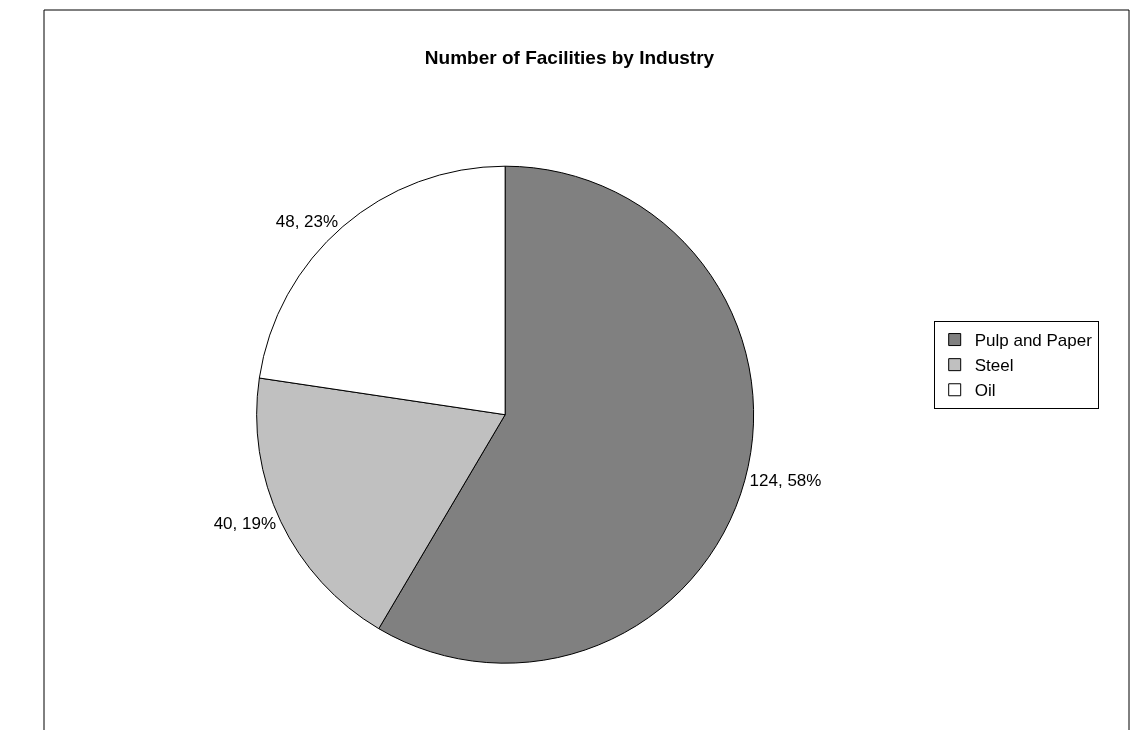 This screenshot has height=730, width=1139. I want to click on data-label: 48, 23%, so click(307, 221).